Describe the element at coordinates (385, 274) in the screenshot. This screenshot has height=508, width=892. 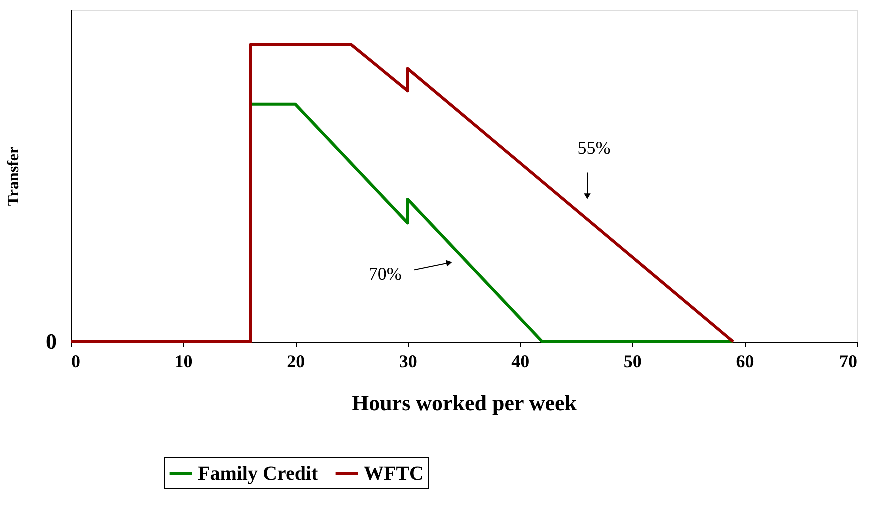
I see `annotation: 70%` at that location.